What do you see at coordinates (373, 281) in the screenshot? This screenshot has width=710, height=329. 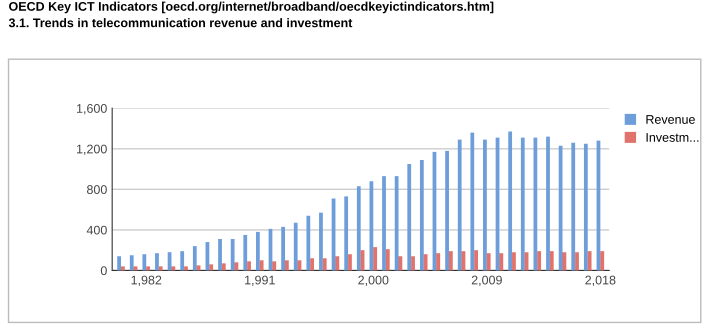 I see `x-tick-label: 2,000` at bounding box center [373, 281].